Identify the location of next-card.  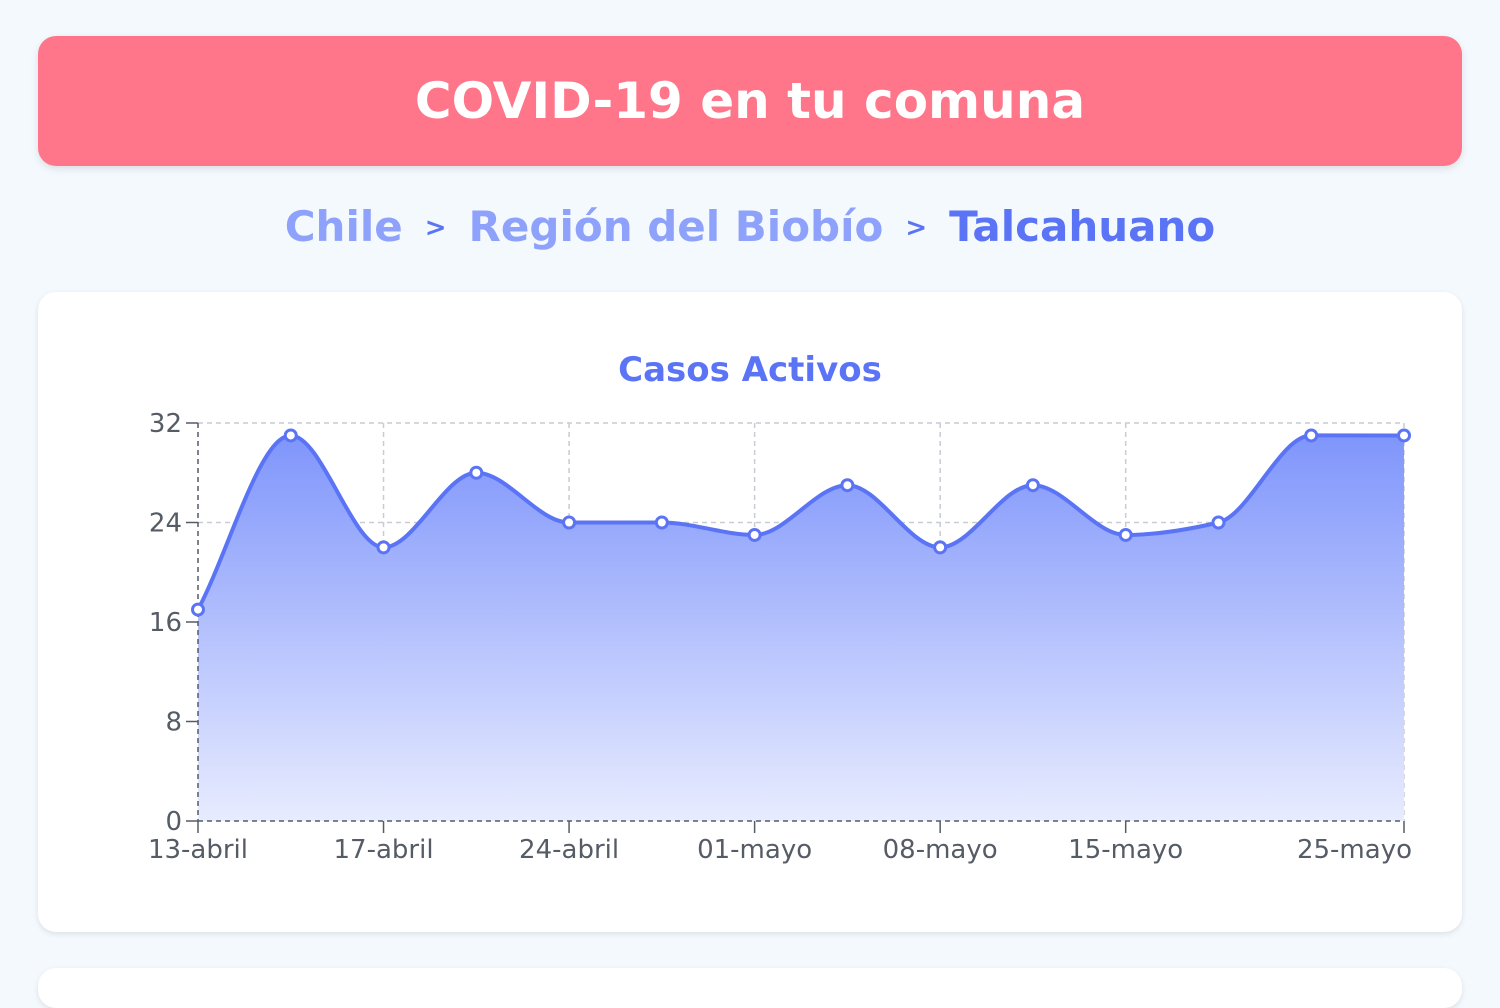
(750, 988).